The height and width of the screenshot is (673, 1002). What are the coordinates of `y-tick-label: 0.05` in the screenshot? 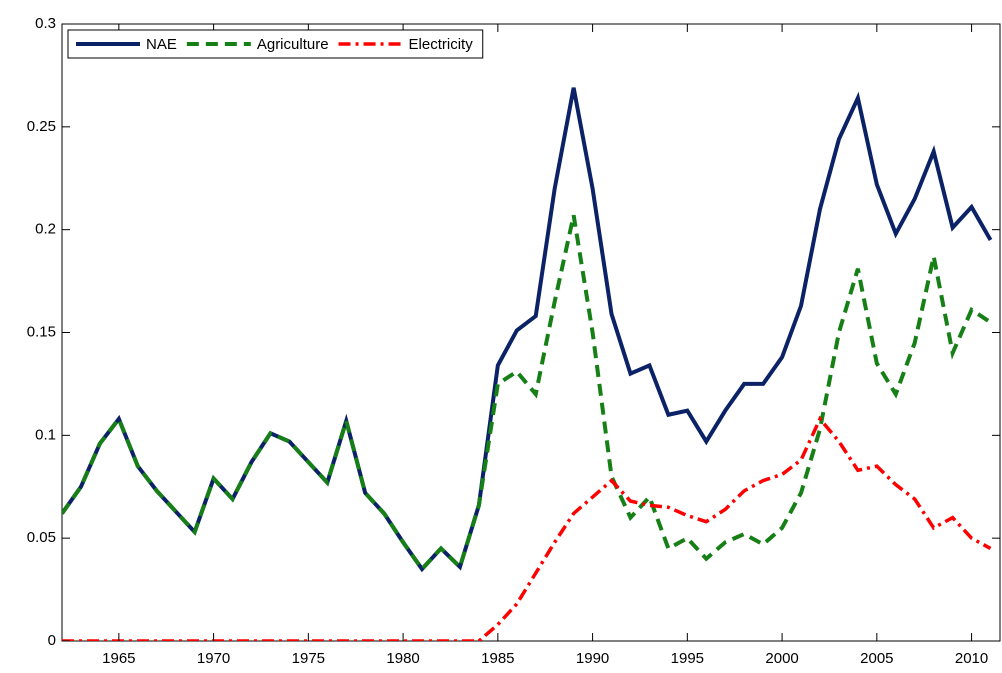 It's located at (41, 537).